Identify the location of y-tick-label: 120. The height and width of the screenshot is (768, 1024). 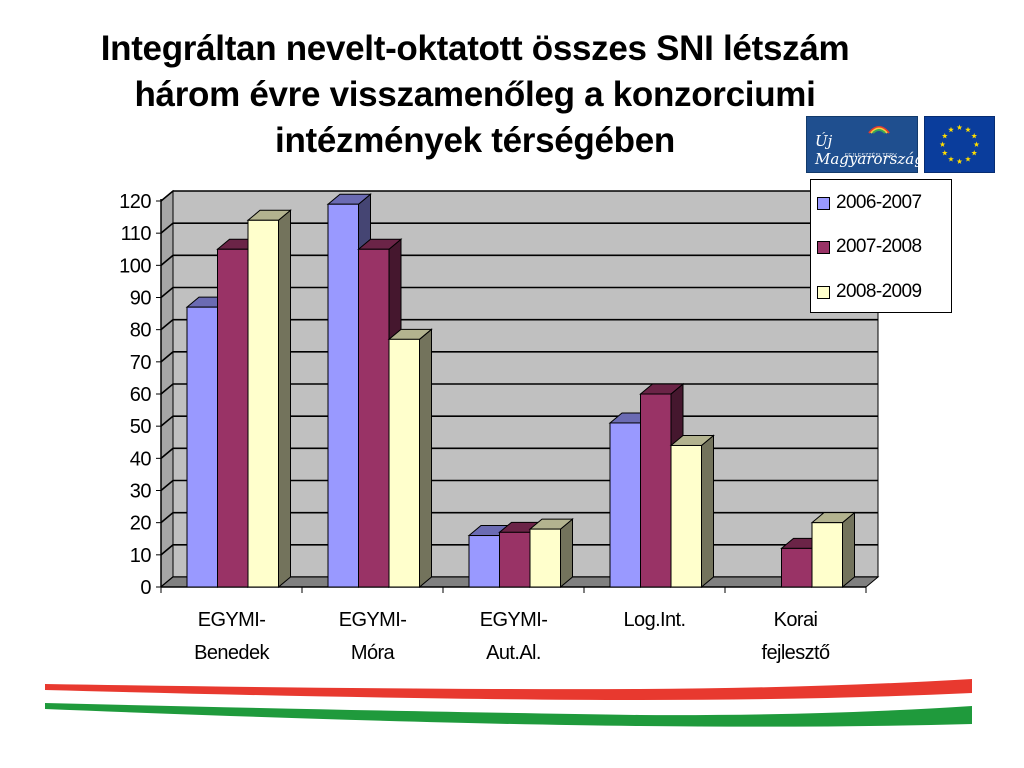
(135, 202).